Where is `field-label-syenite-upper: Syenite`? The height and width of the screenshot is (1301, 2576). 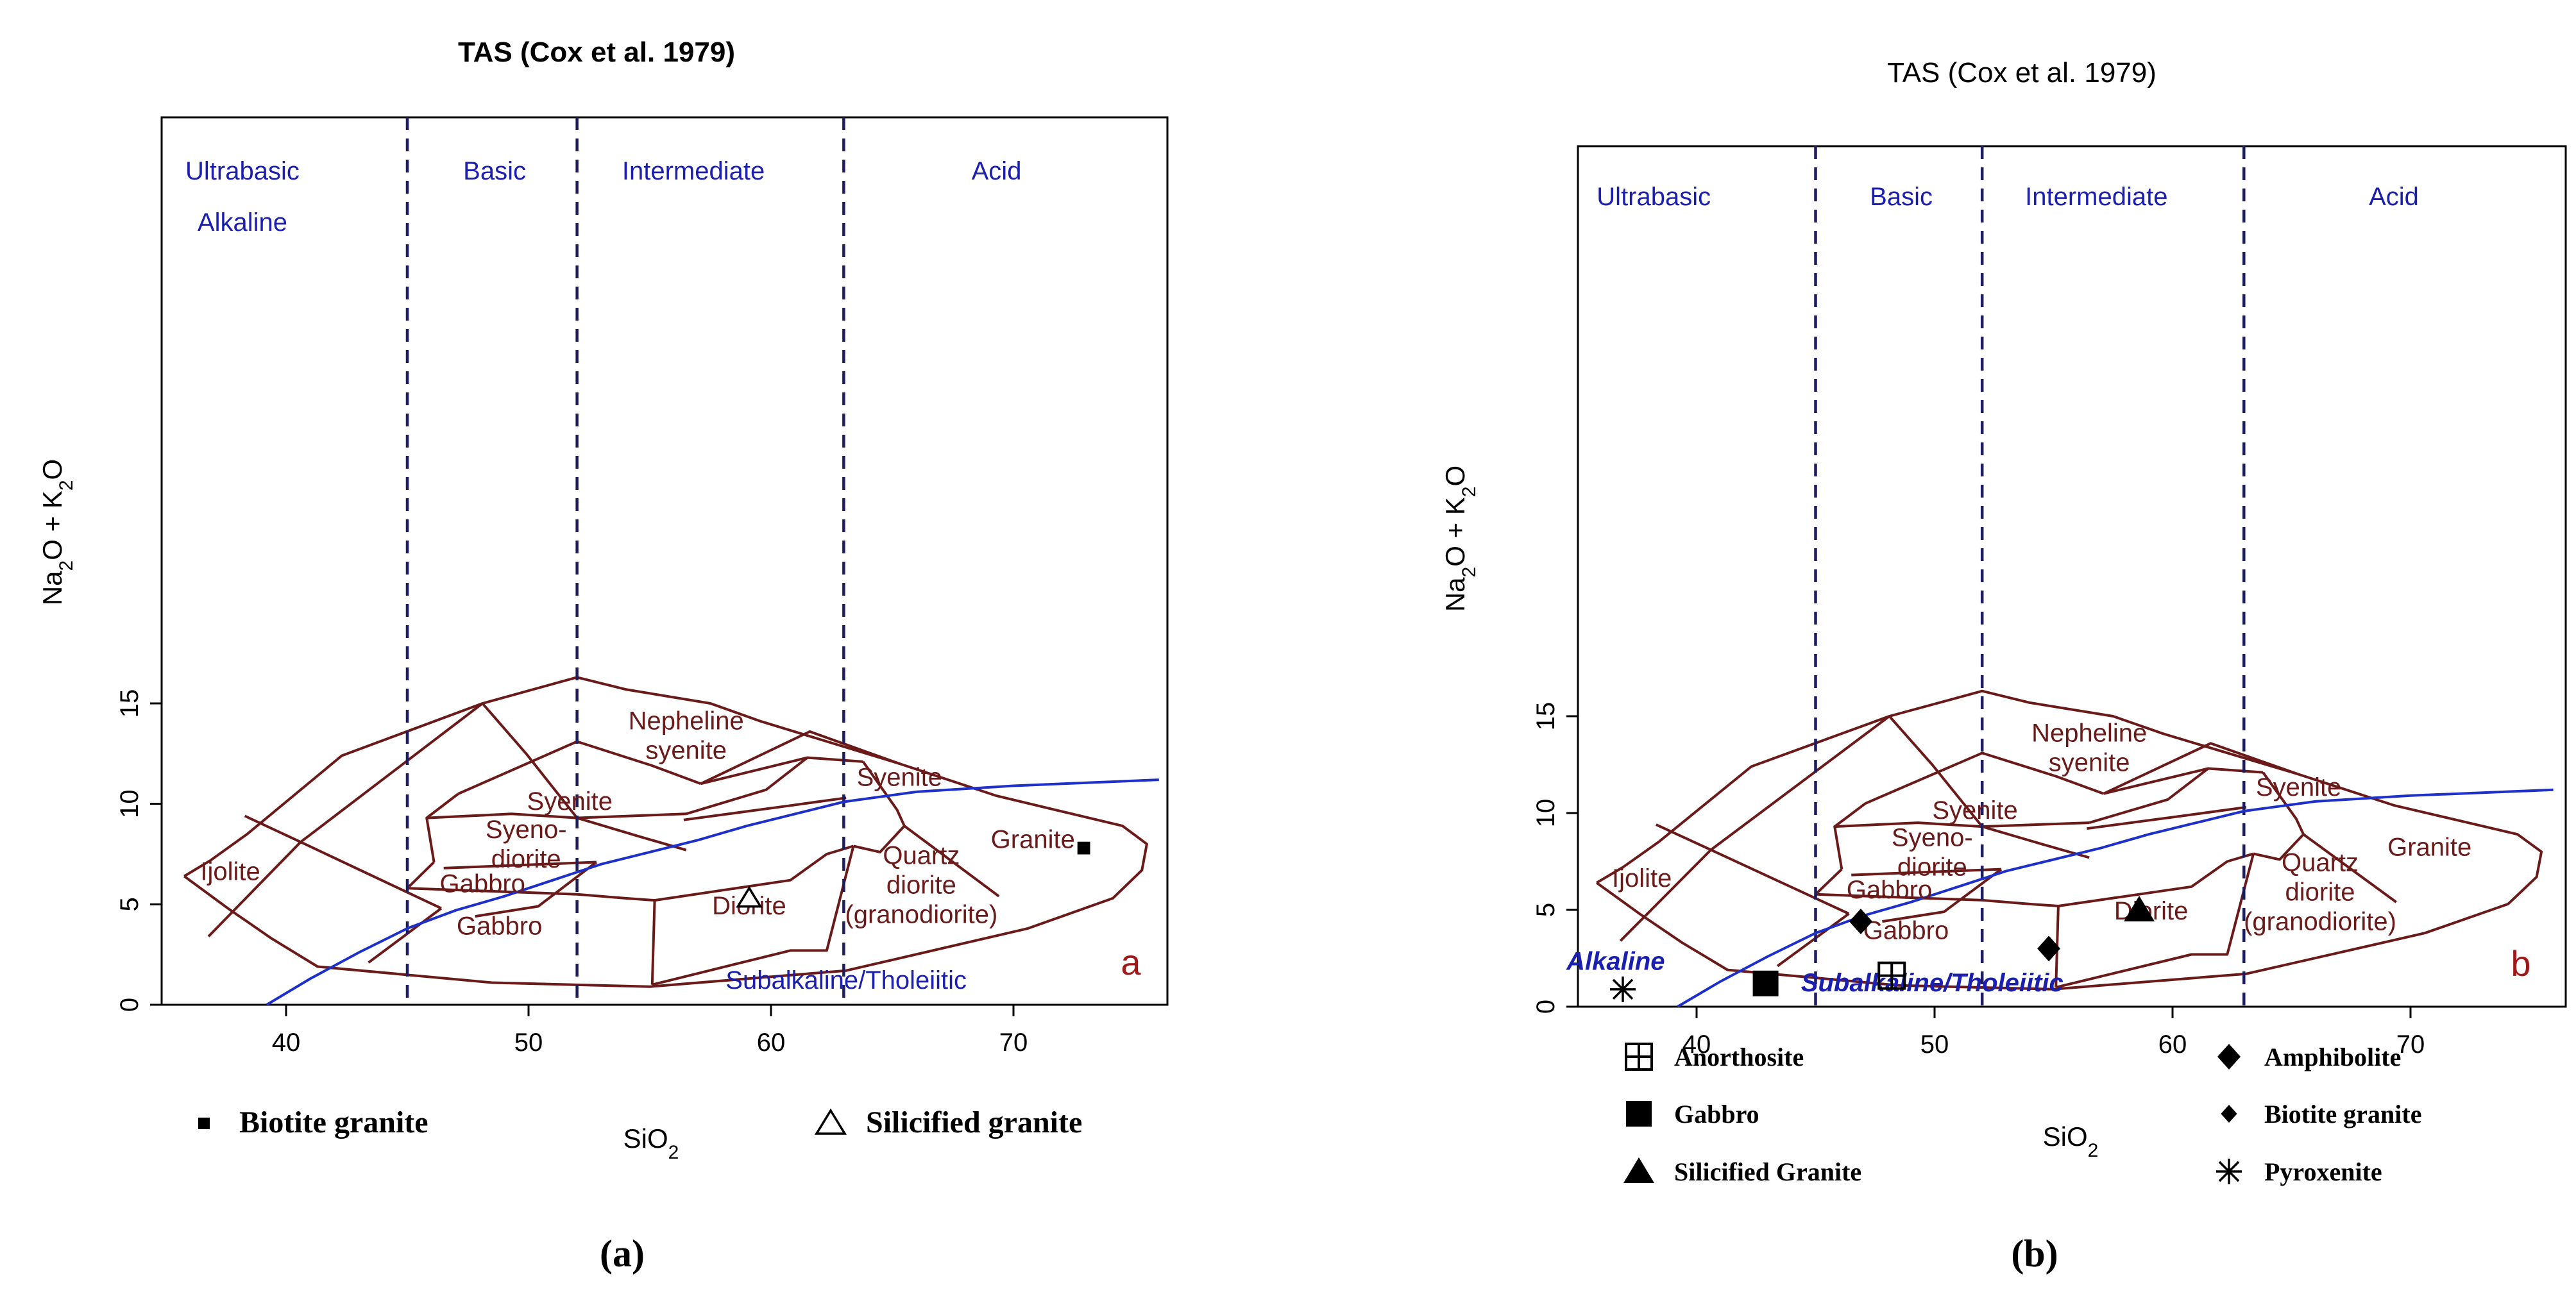
field-label-syenite-upper: Syenite is located at coordinates (2298, 788).